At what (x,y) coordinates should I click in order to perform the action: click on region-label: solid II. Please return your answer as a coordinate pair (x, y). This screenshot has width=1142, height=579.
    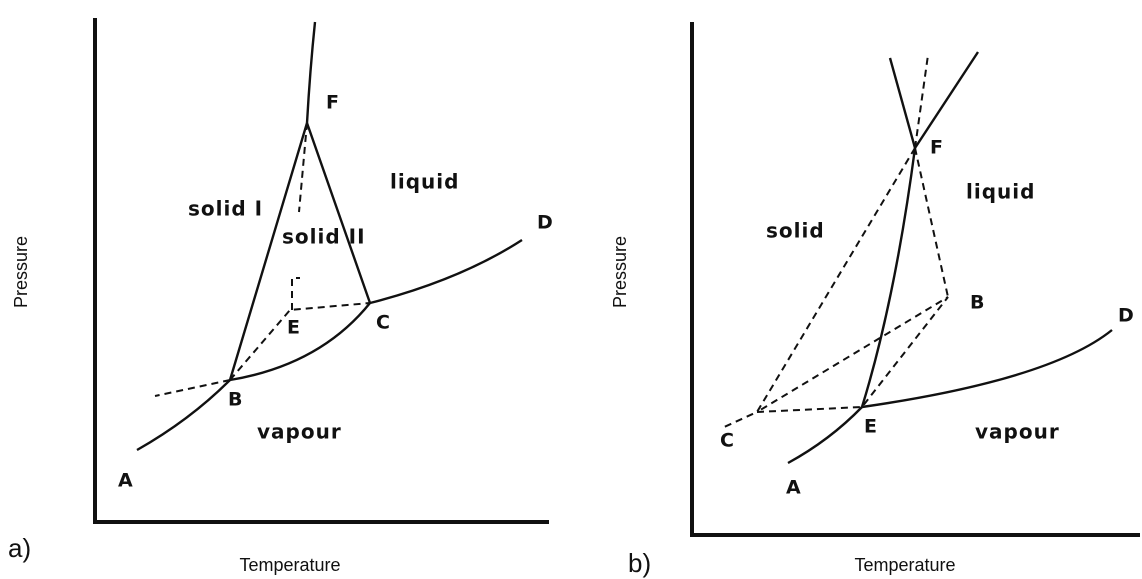
    Looking at the image, I should click on (324, 237).